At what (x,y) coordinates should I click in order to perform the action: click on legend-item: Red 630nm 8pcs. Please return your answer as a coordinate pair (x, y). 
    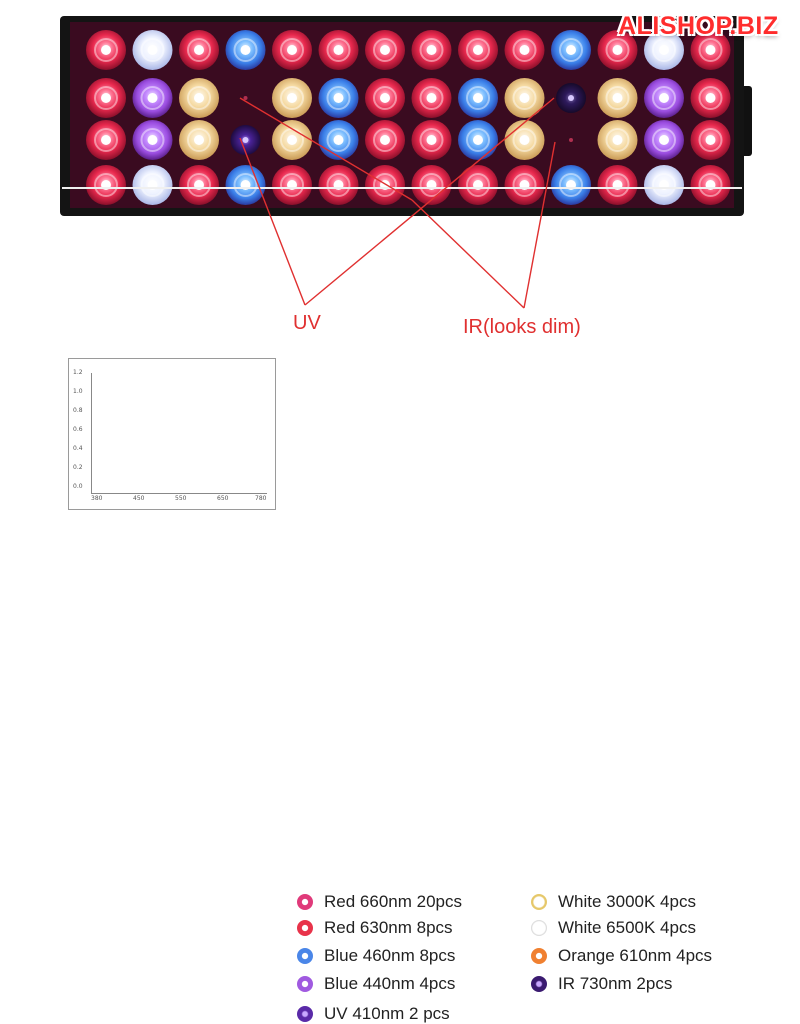
    Looking at the image, I should click on (375, 928).